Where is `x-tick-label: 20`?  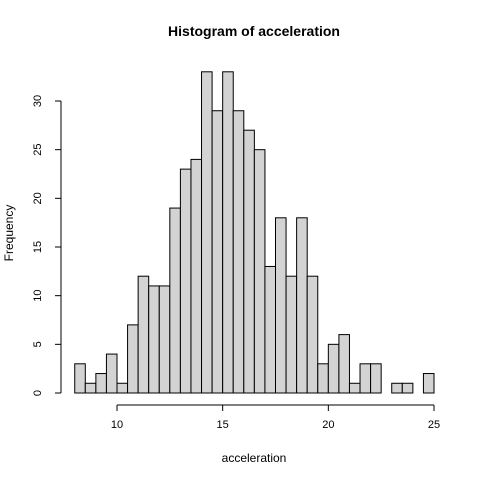 x-tick-label: 20 is located at coordinates (328, 425).